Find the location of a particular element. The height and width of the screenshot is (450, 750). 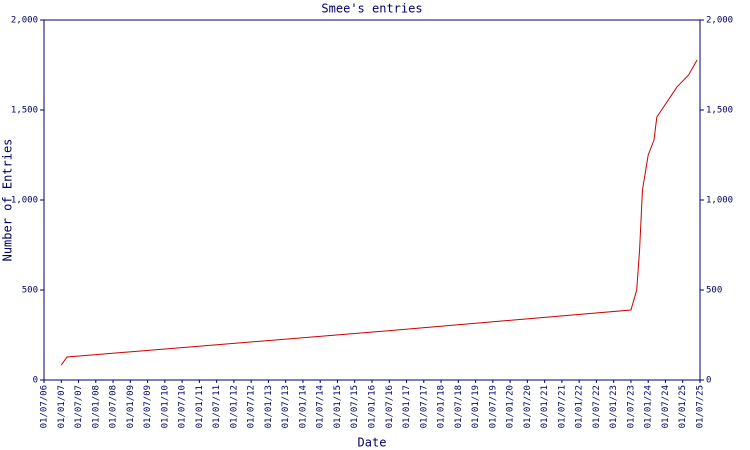

x-tick-label: 01/01/13 is located at coordinates (269, 406).